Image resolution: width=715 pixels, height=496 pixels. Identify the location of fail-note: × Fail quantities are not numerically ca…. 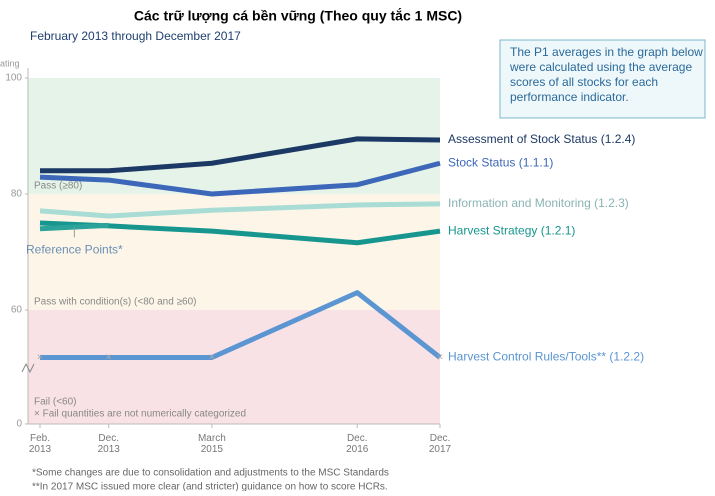
(140, 414).